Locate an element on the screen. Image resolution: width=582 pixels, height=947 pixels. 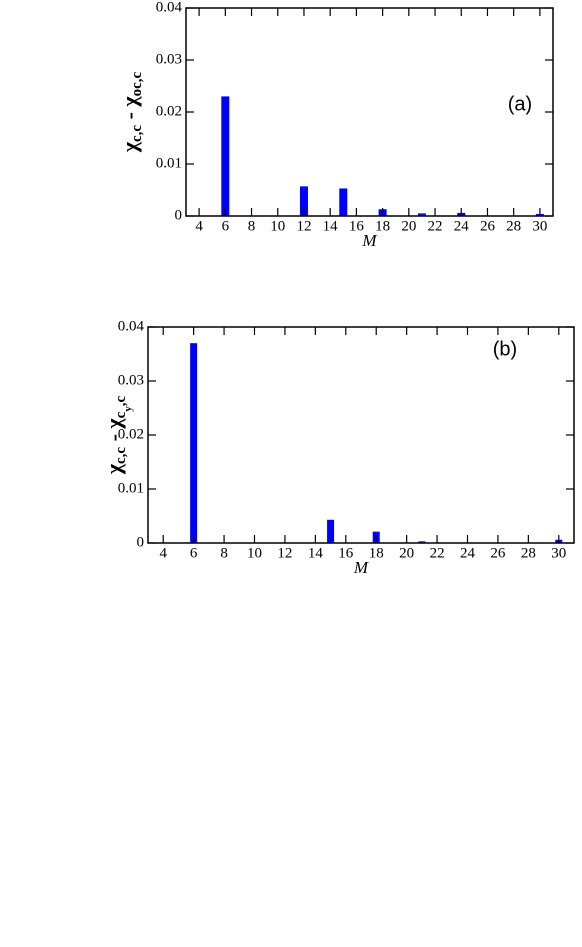
y-axis-label: χc,c - χoc,c is located at coordinates (131, 113).